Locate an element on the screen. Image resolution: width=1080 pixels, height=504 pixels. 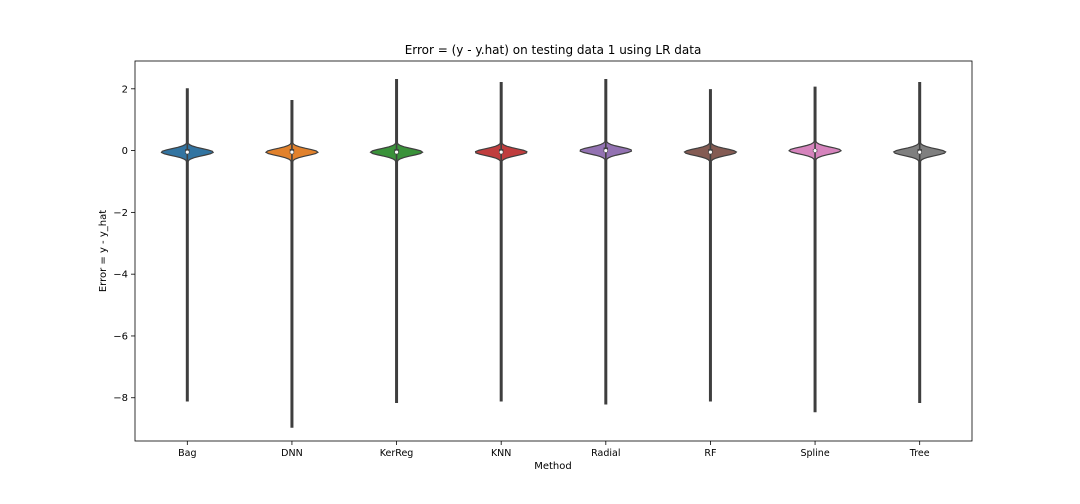
median-point-dnn is located at coordinates (292, 152).